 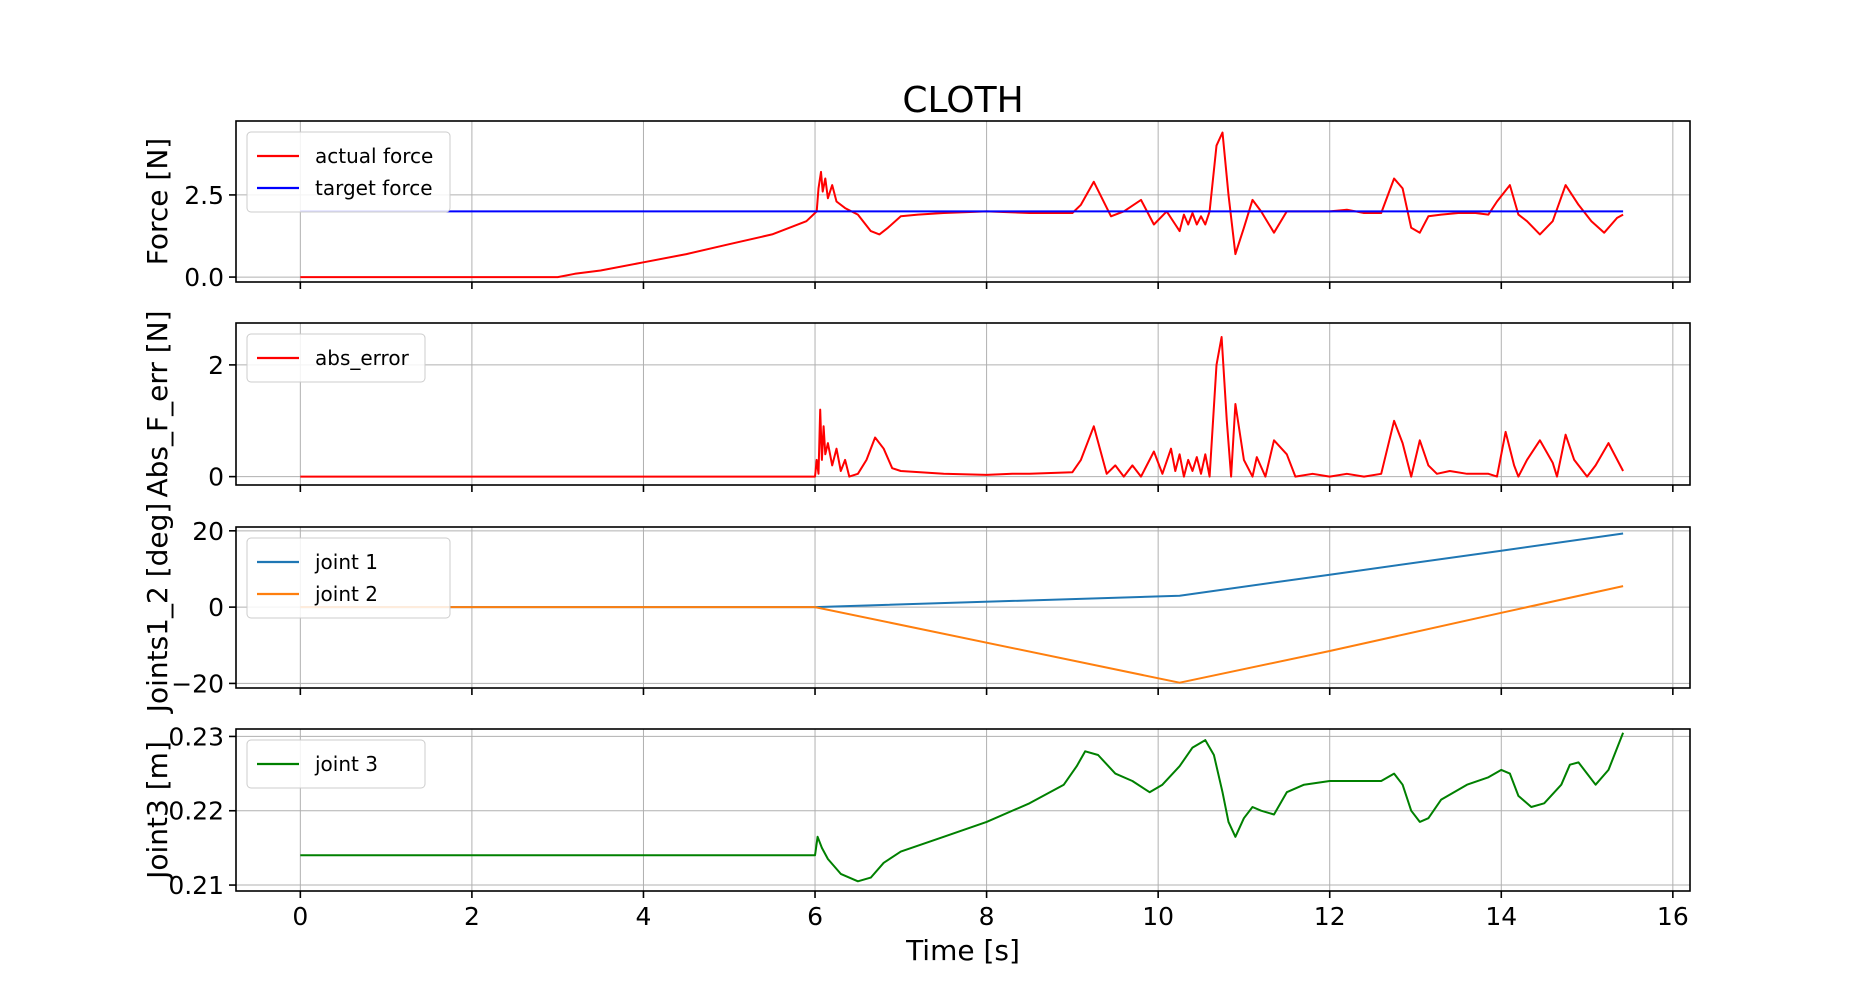 I want to click on x-tick-label: 0, so click(x=300, y=916).